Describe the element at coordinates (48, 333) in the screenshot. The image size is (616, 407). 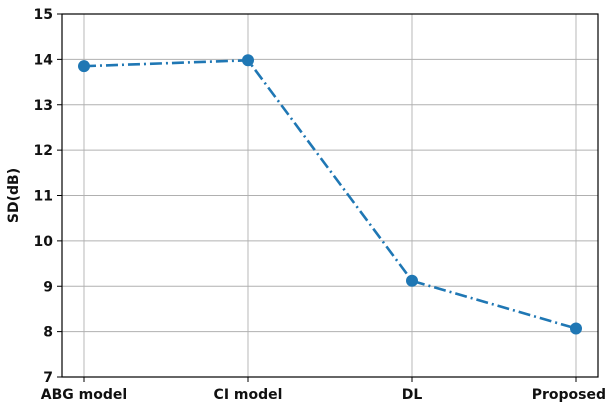
I see `y-tick-label: 8` at that location.